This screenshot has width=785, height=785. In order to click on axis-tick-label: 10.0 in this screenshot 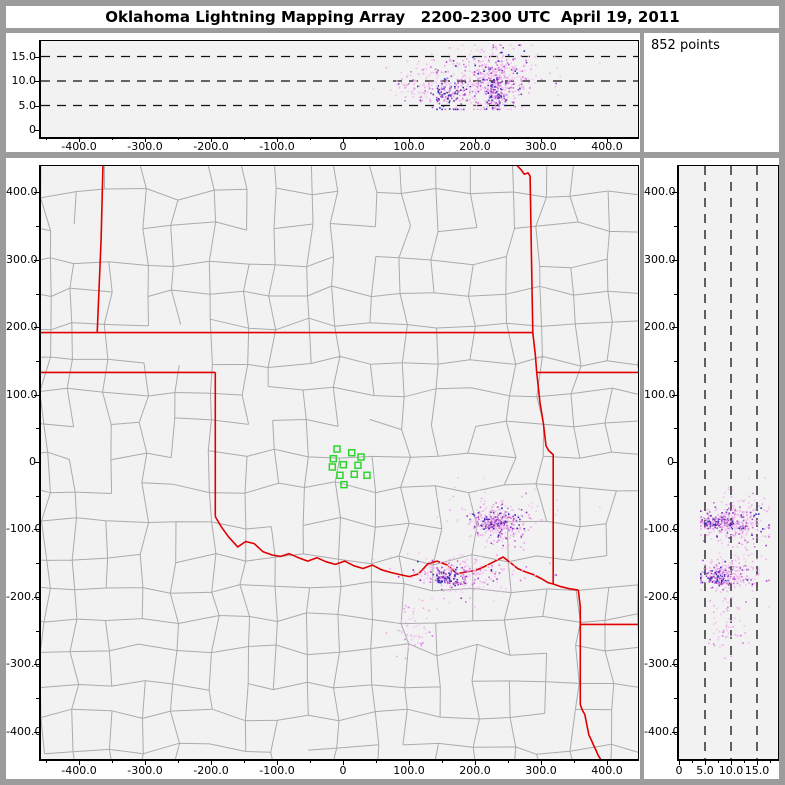, I will do `click(24, 80)`.